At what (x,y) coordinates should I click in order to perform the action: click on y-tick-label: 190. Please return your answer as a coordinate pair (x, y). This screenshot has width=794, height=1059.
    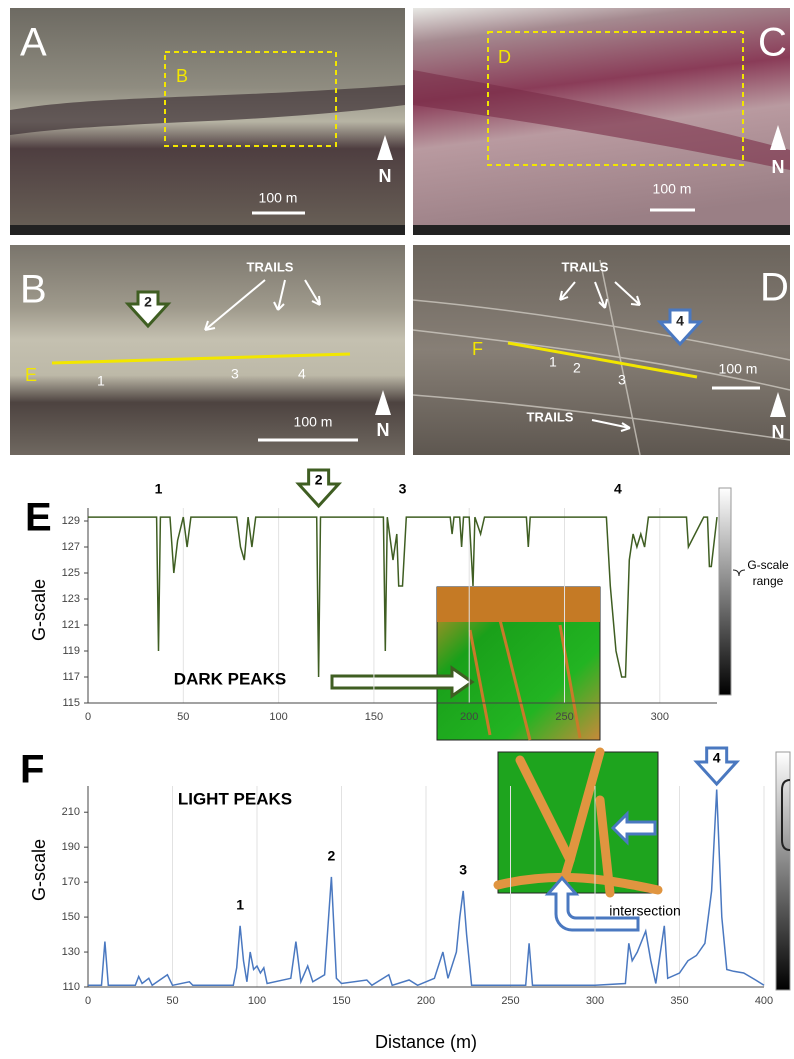
    Looking at the image, I should click on (71, 847).